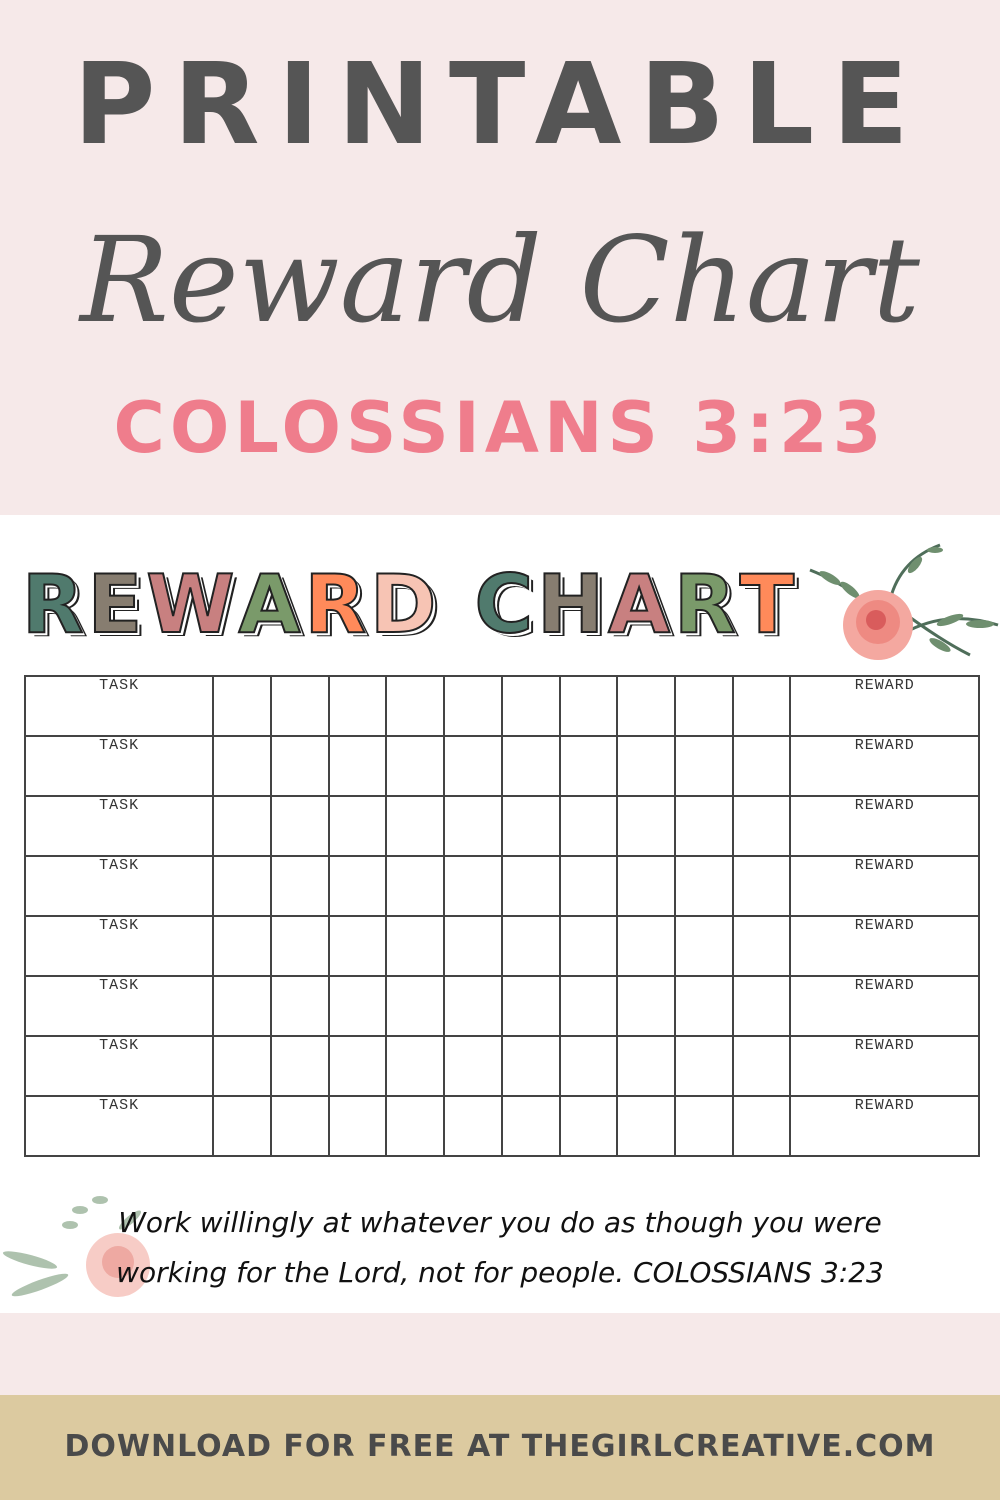  Describe the element at coordinates (85, 1245) in the screenshot. I see `rose-flower-icon` at that location.